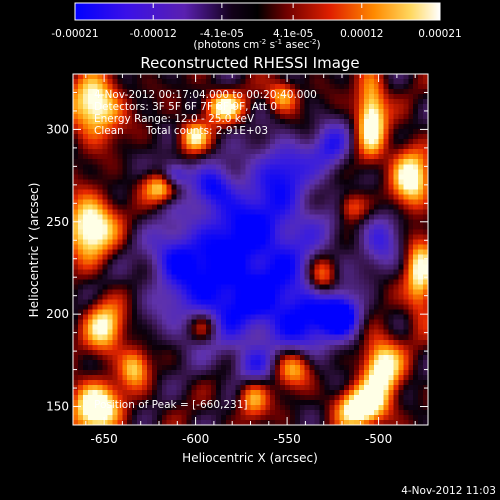 This screenshot has width=500, height=500. I want to click on y-axis-tick-label: 150, so click(57, 407).